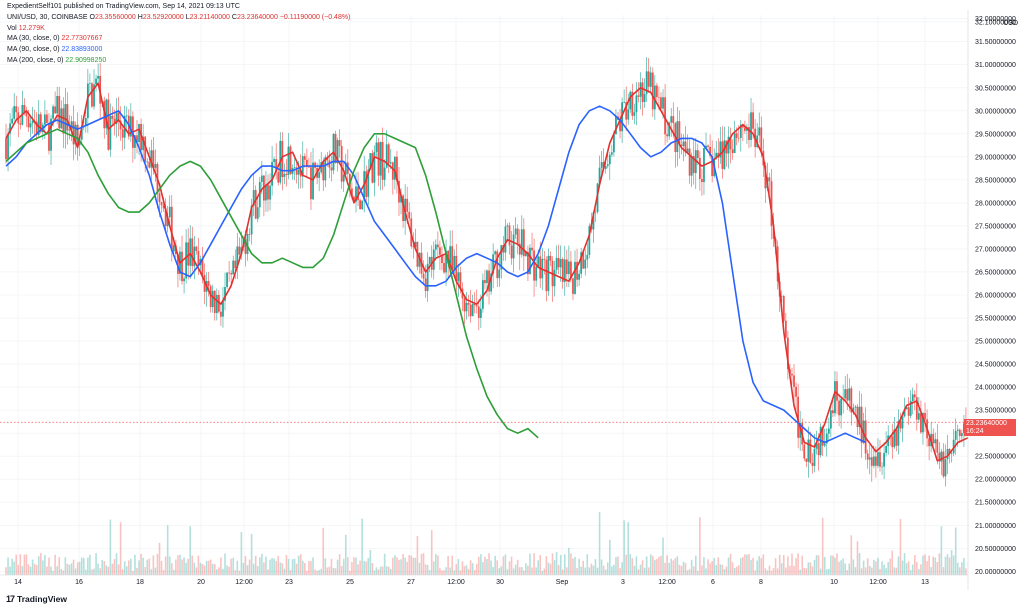 The image size is (1024, 609). What do you see at coordinates (925, 582) in the screenshot?
I see `time-tick-label: 13` at bounding box center [925, 582].